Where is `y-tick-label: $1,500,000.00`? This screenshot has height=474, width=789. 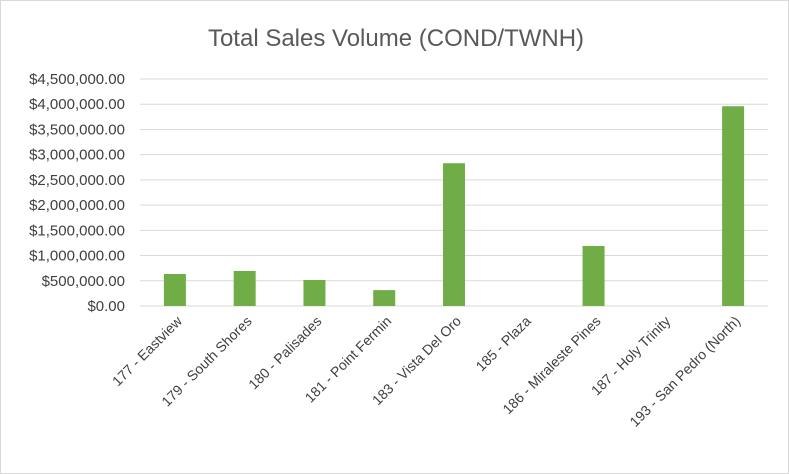
y-tick-label: $1,500,000.00 is located at coordinates (77, 230).